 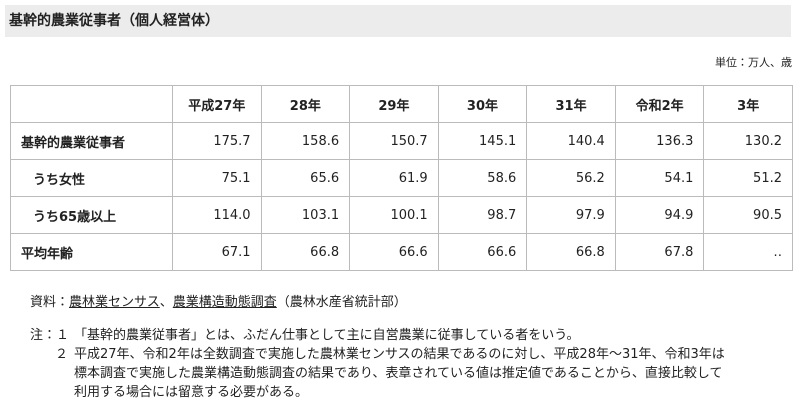 What do you see at coordinates (753, 62) in the screenshot?
I see `unit-label: 単位：万人、歳` at bounding box center [753, 62].